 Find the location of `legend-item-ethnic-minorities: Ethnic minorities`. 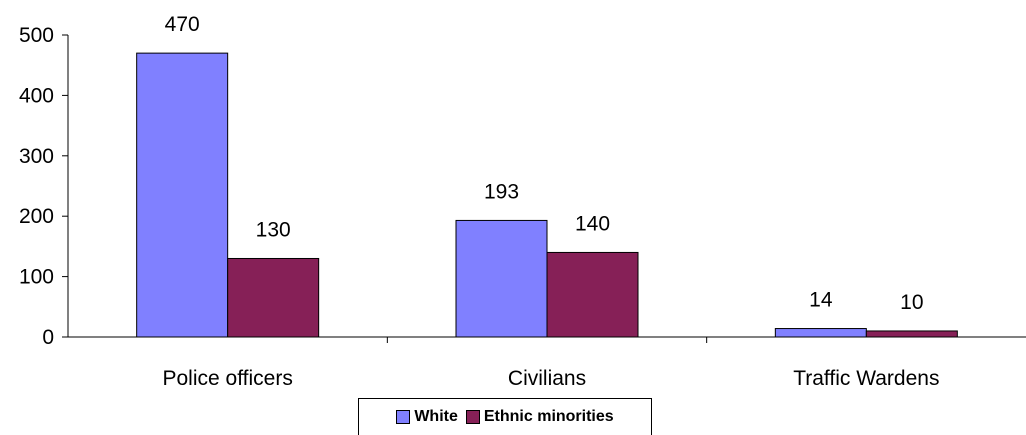

legend-item-ethnic-minorities: Ethnic minorities is located at coordinates (539, 417).